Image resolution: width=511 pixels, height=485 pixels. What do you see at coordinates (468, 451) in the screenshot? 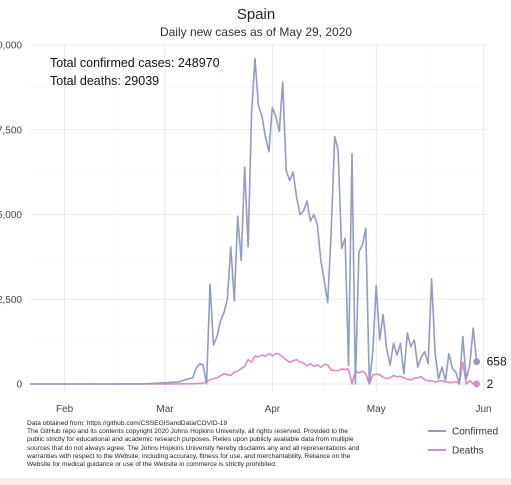
I see `legend-label-deaths: Deaths` at bounding box center [468, 451].